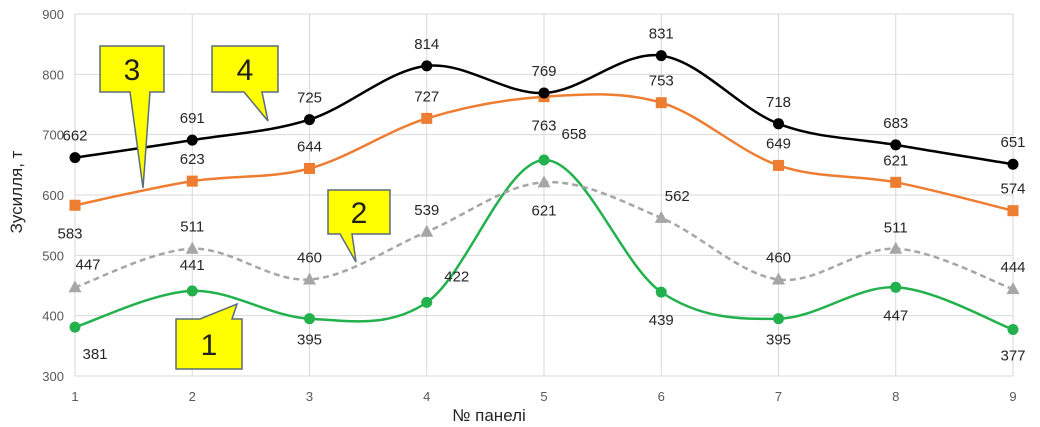  What do you see at coordinates (573, 134) in the screenshot?
I see `data-label: 658` at bounding box center [573, 134].